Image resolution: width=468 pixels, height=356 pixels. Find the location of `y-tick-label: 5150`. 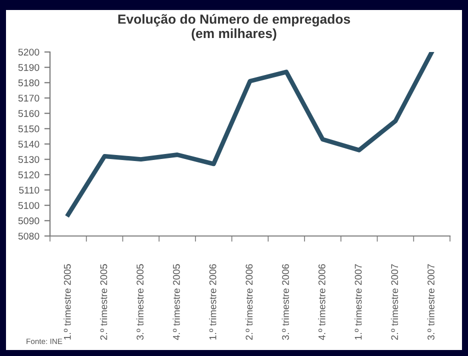

y-tick-label: 5150 is located at coordinates (29, 128).